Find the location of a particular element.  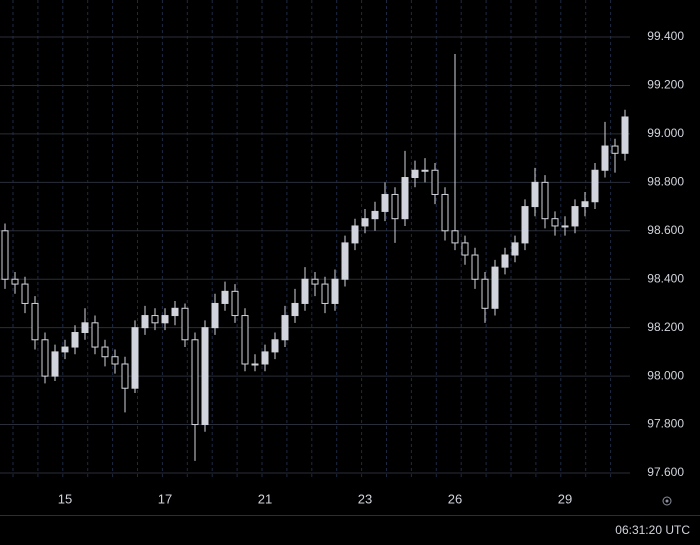

y-tick-label: 98.800 is located at coordinates (665, 182).